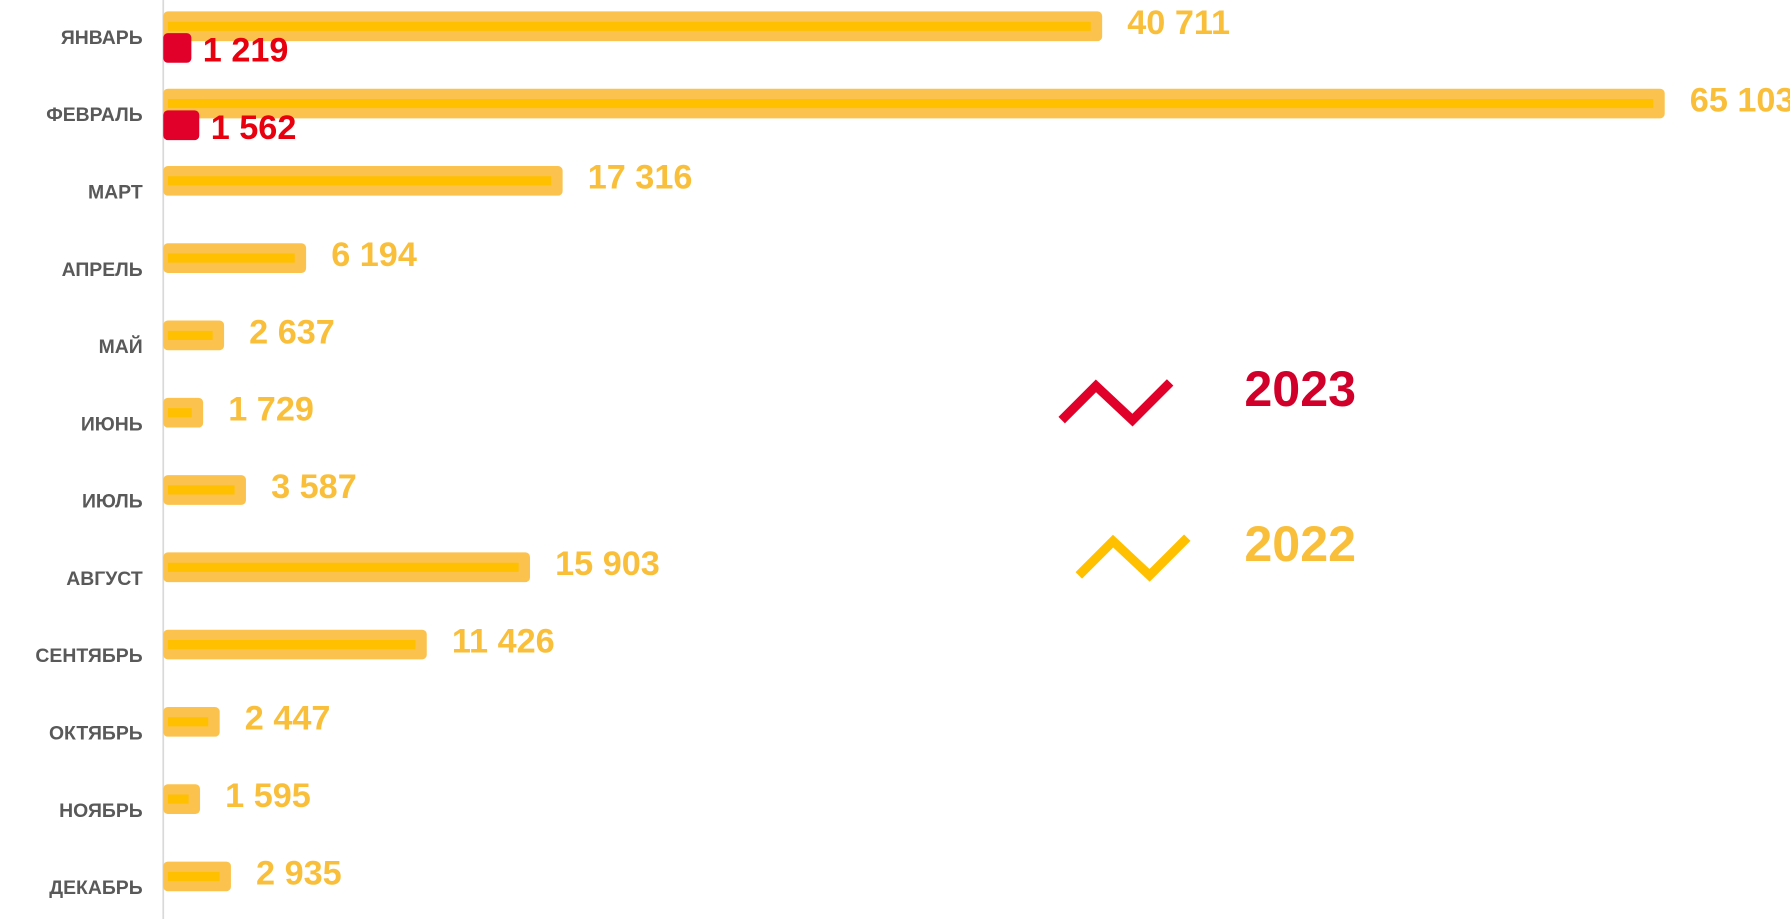 This screenshot has height=919, width=1790. What do you see at coordinates (246, 51) in the screenshot?
I see `value-label: 1 219` at bounding box center [246, 51].